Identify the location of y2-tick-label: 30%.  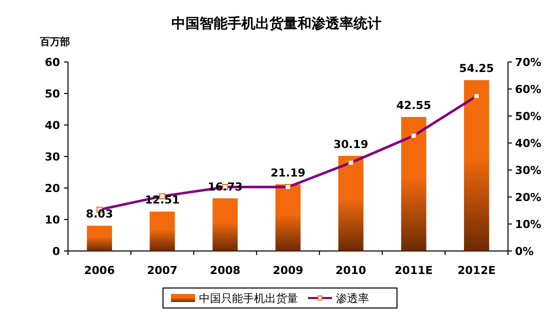
(528, 170).